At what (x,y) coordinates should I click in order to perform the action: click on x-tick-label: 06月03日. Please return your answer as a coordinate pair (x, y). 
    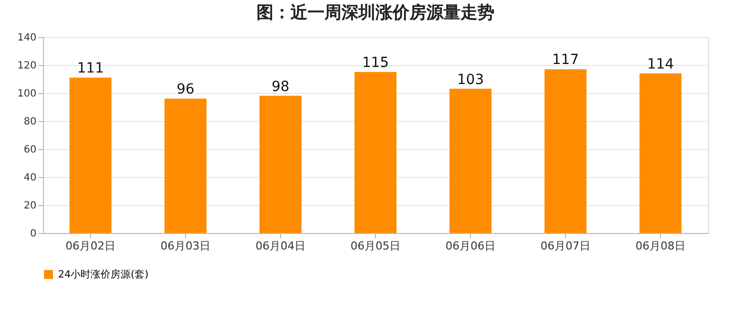
    Looking at the image, I should click on (185, 246).